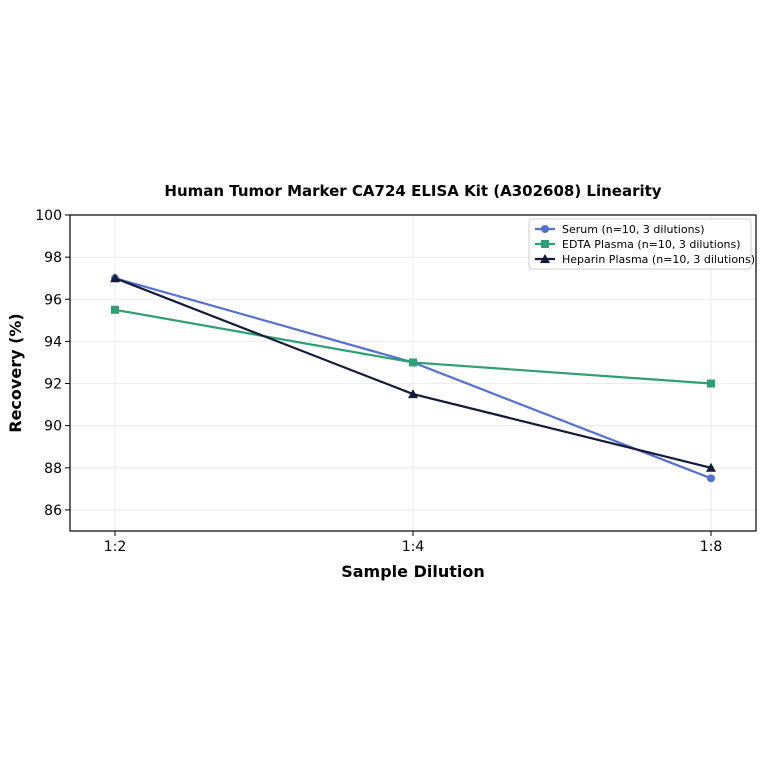 This screenshot has width=764, height=764. What do you see at coordinates (413, 571) in the screenshot?
I see `x-axis-label: Sample Dilution` at bounding box center [413, 571].